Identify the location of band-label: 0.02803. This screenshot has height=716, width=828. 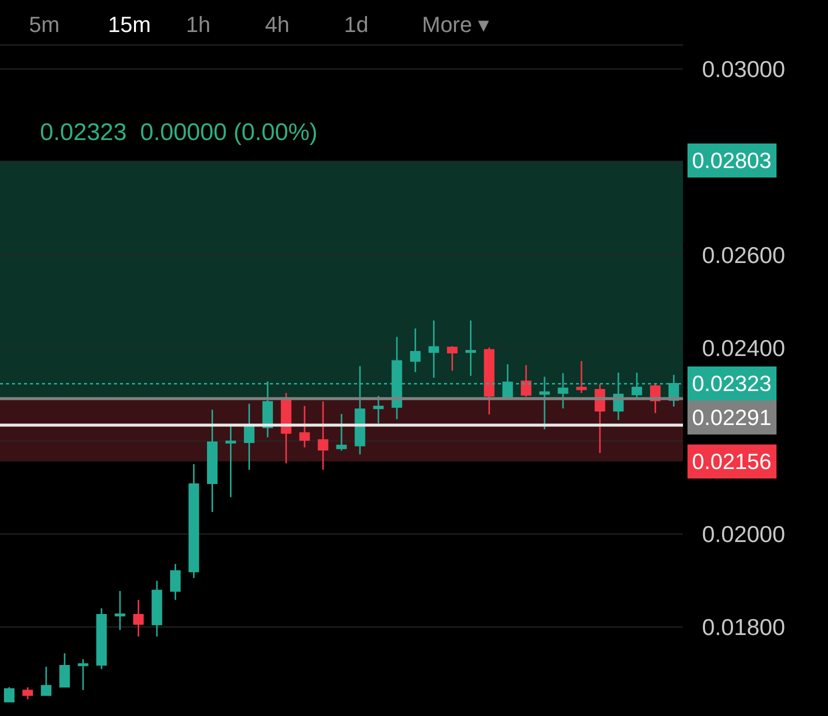
(732, 160).